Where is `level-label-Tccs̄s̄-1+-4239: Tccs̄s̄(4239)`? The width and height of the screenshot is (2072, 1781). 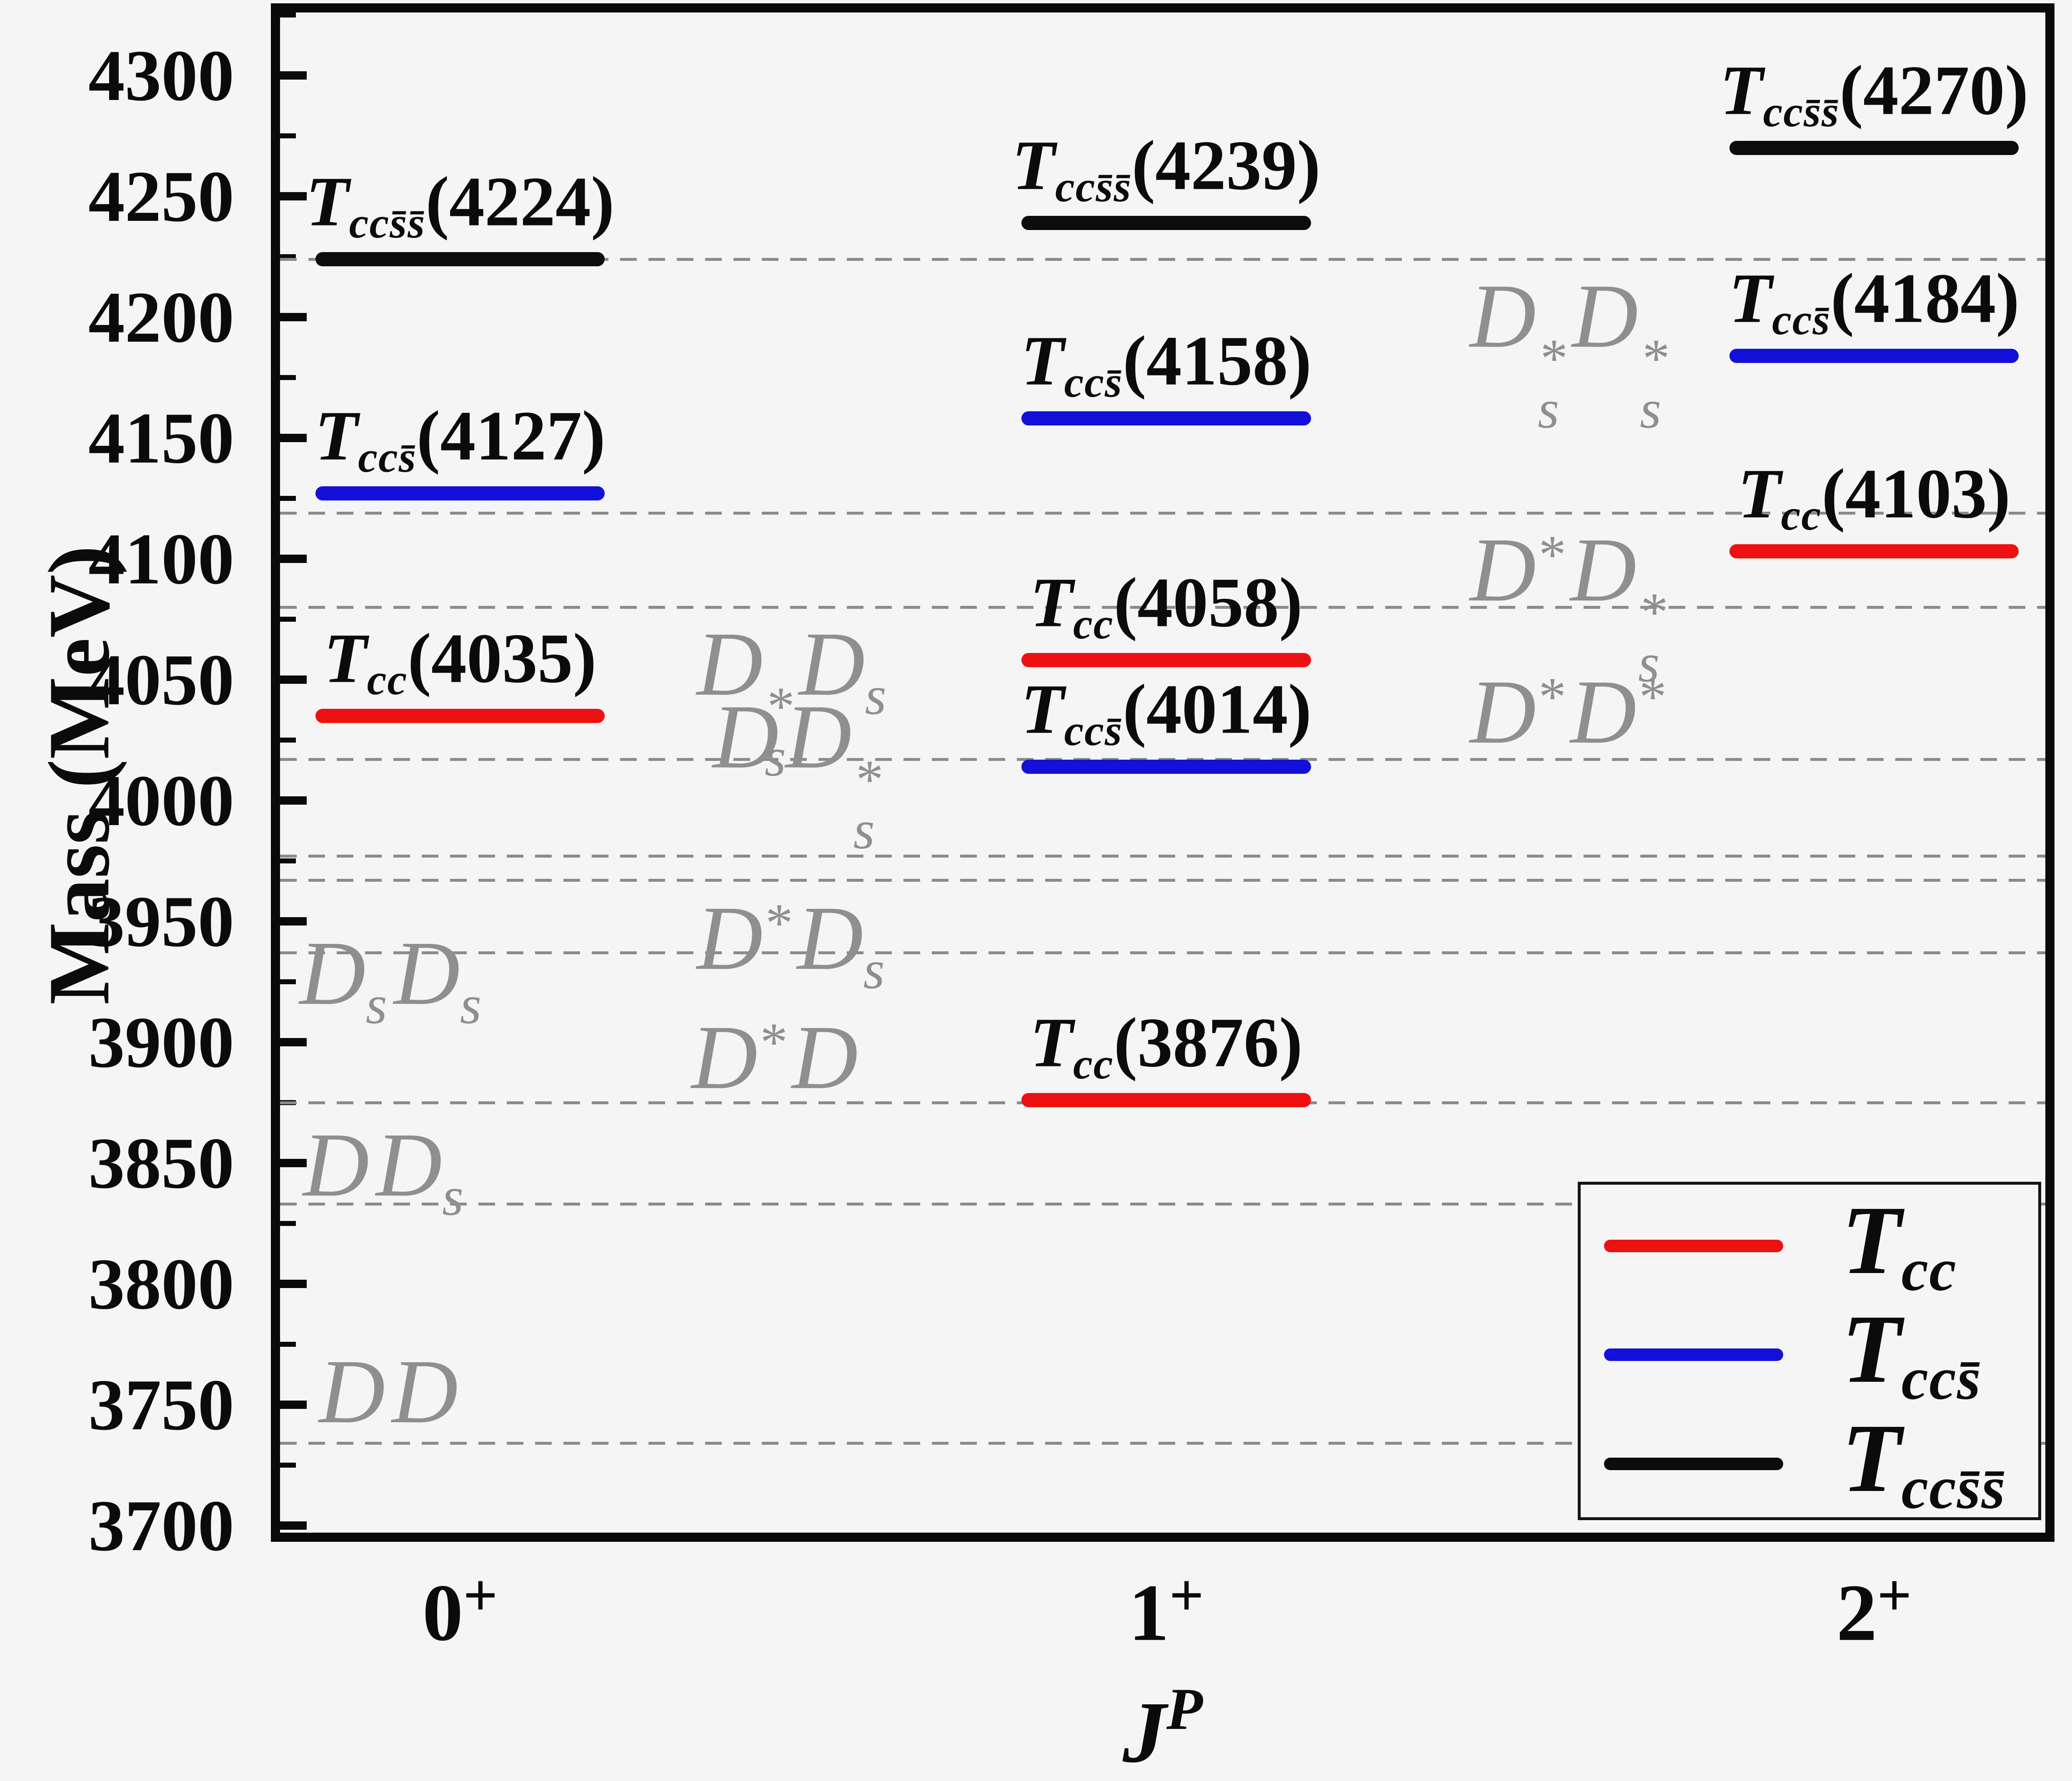
level-label-Tccs̄s̄-1+-4239: Tccs̄s̄(4239) is located at coordinates (1166, 168).